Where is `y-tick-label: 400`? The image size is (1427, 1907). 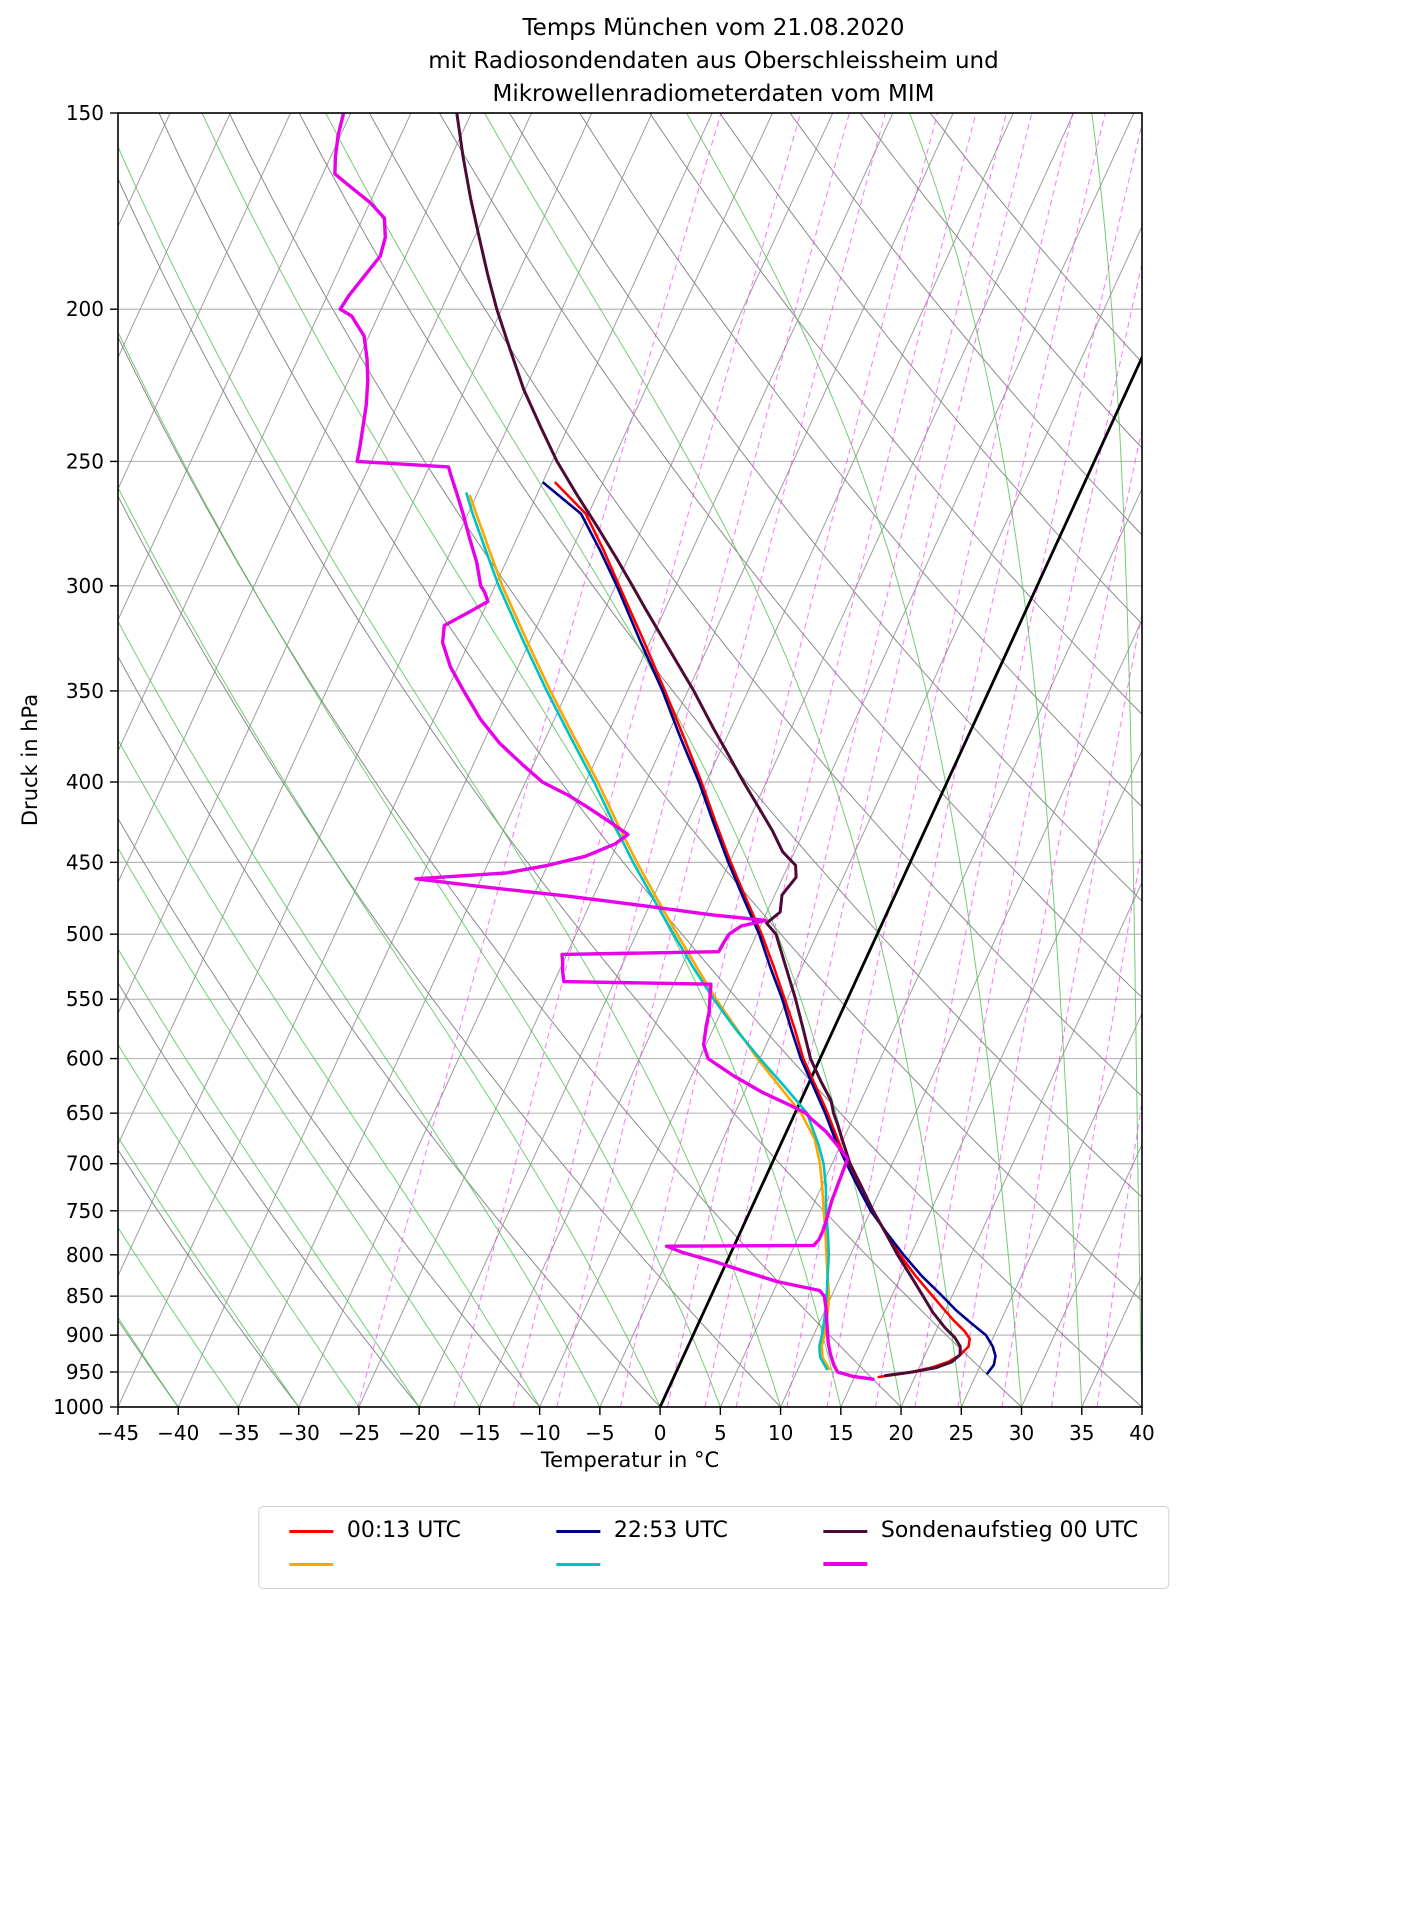
y-tick-label: 400 is located at coordinates (85, 782).